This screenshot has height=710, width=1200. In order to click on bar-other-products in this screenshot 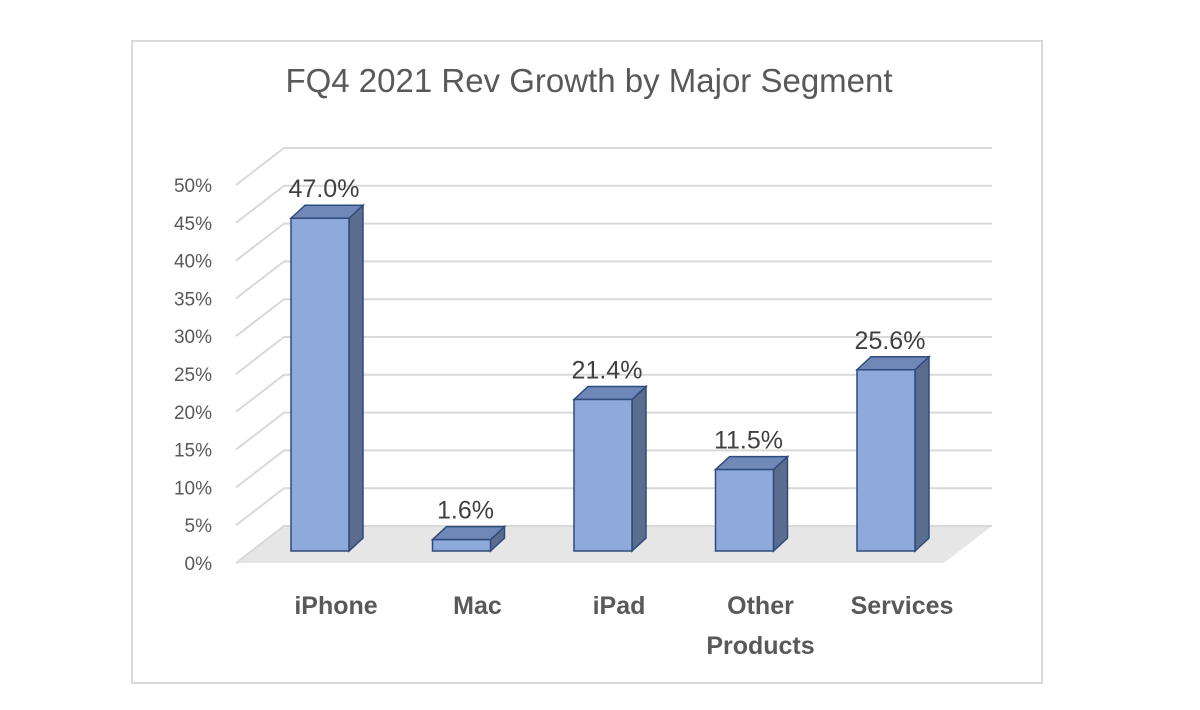, I will do `click(751, 503)`.